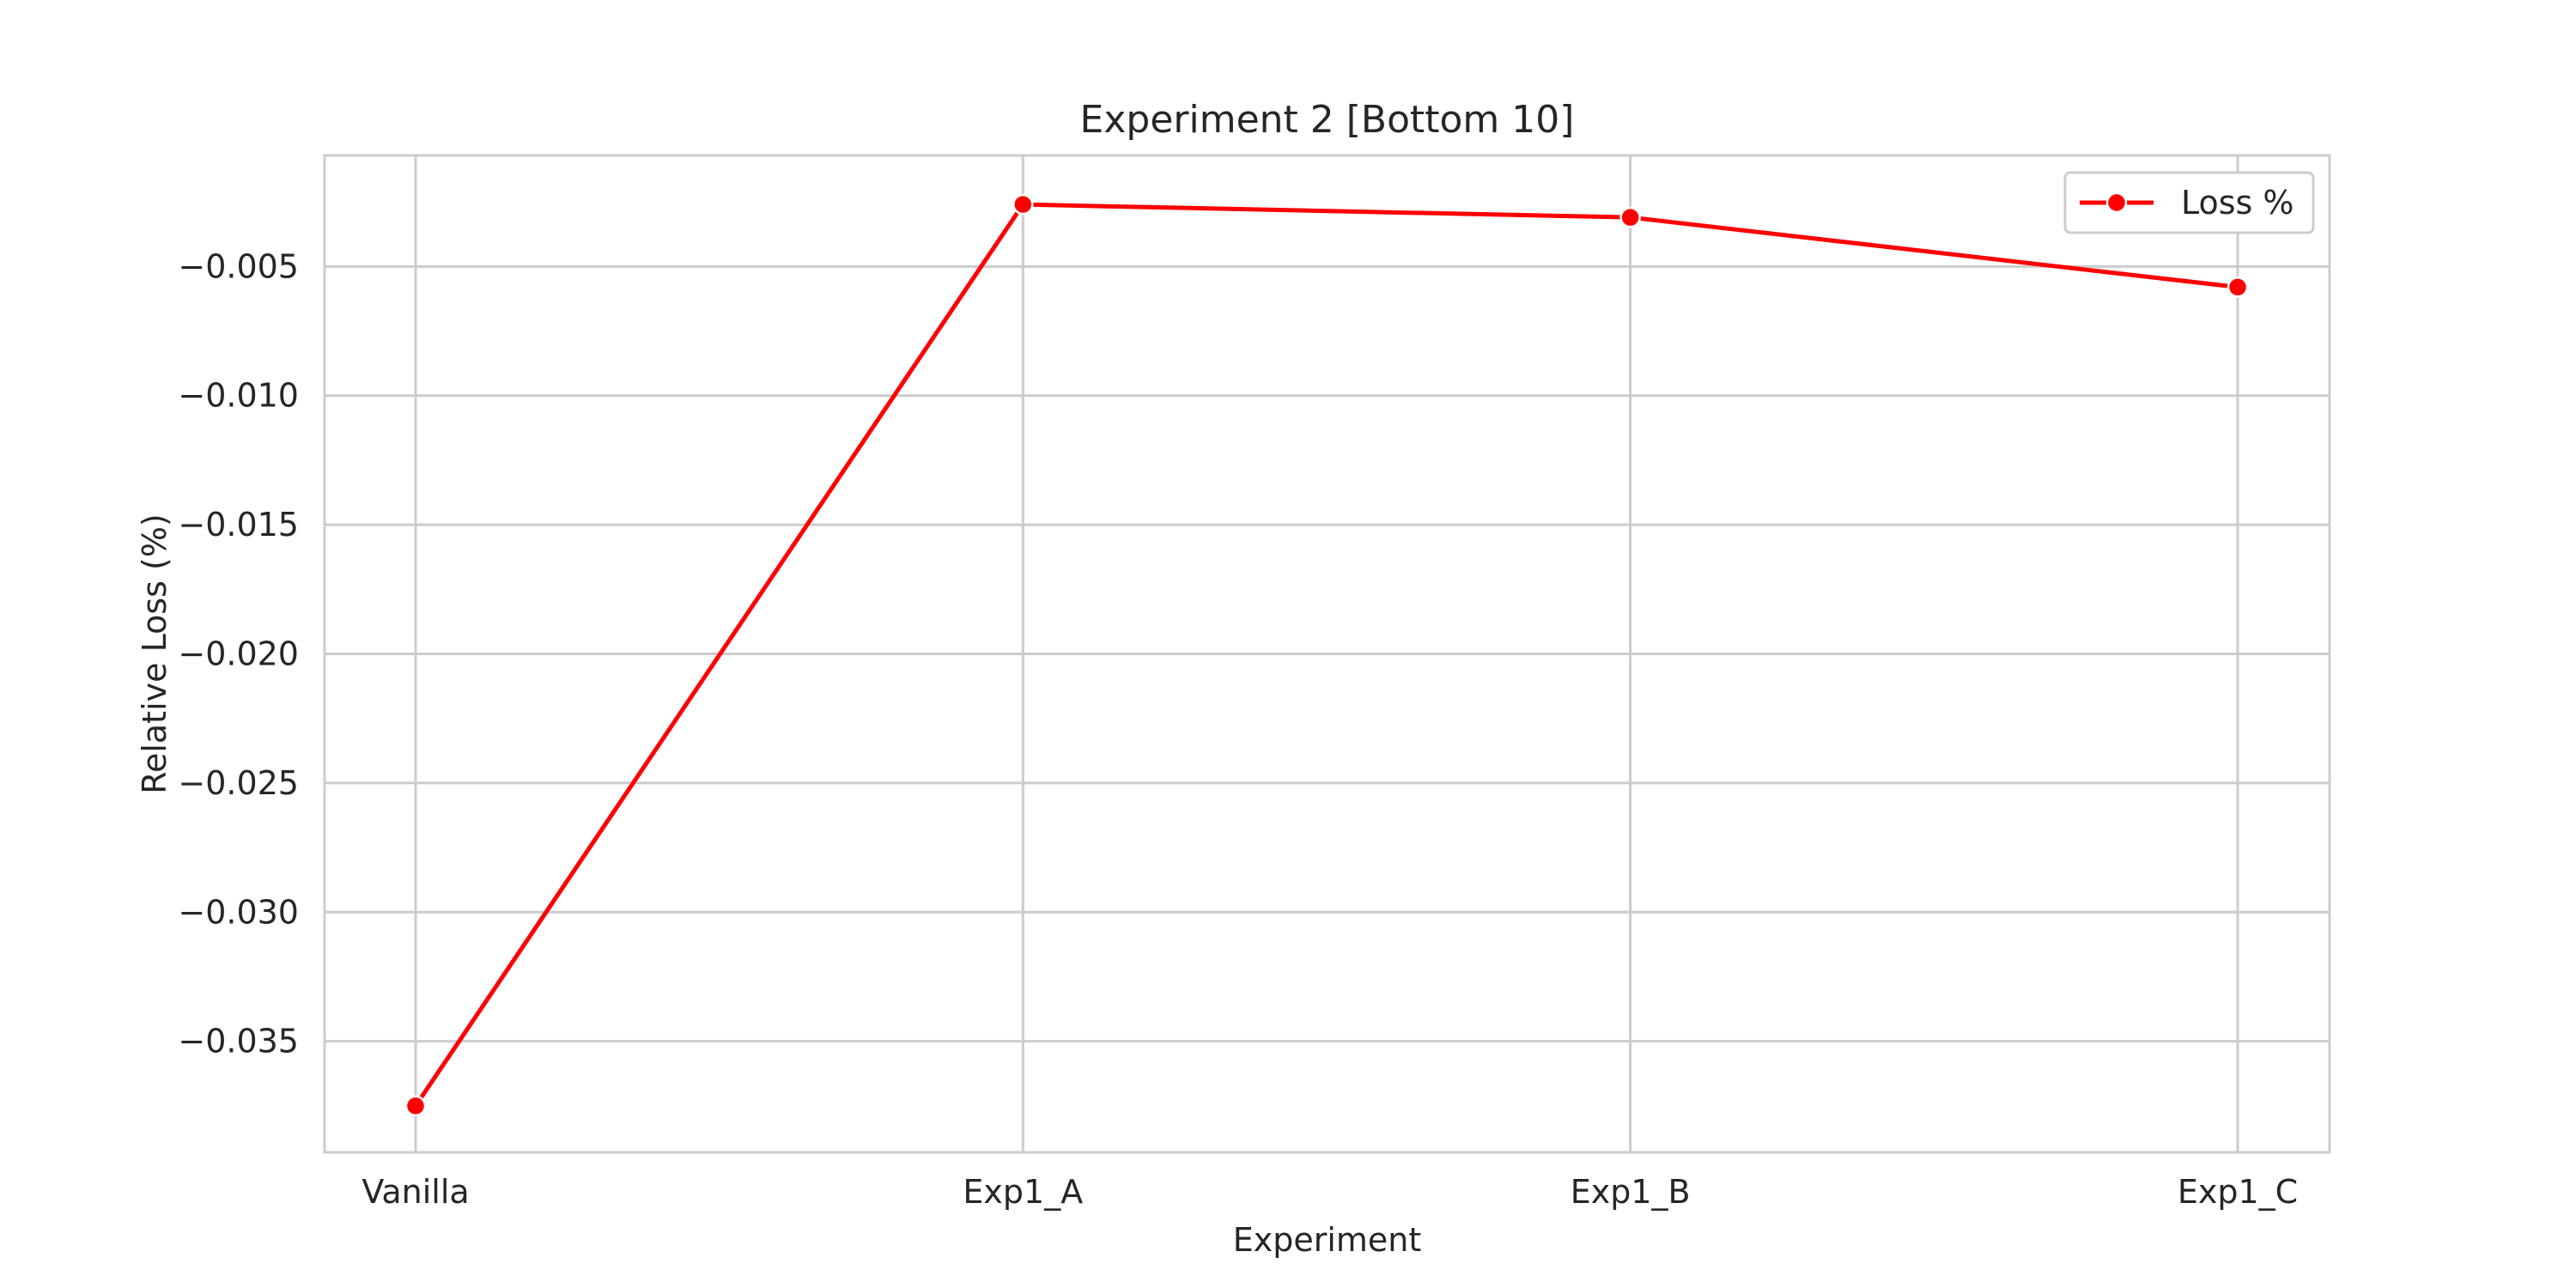 This screenshot has width=2576, height=1288. What do you see at coordinates (239, 525) in the screenshot?
I see `y-tick-label: −0.015` at bounding box center [239, 525].